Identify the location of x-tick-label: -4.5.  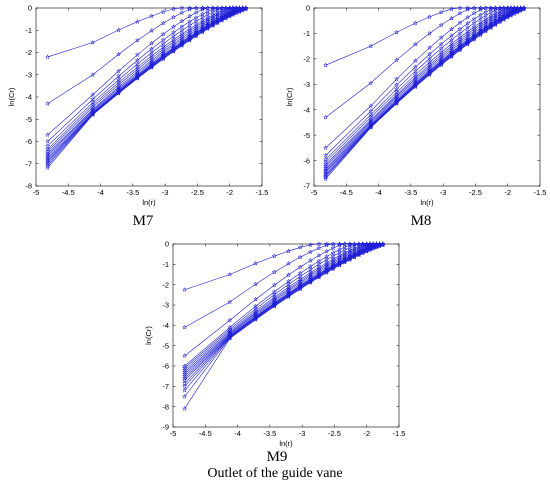
(346, 192).